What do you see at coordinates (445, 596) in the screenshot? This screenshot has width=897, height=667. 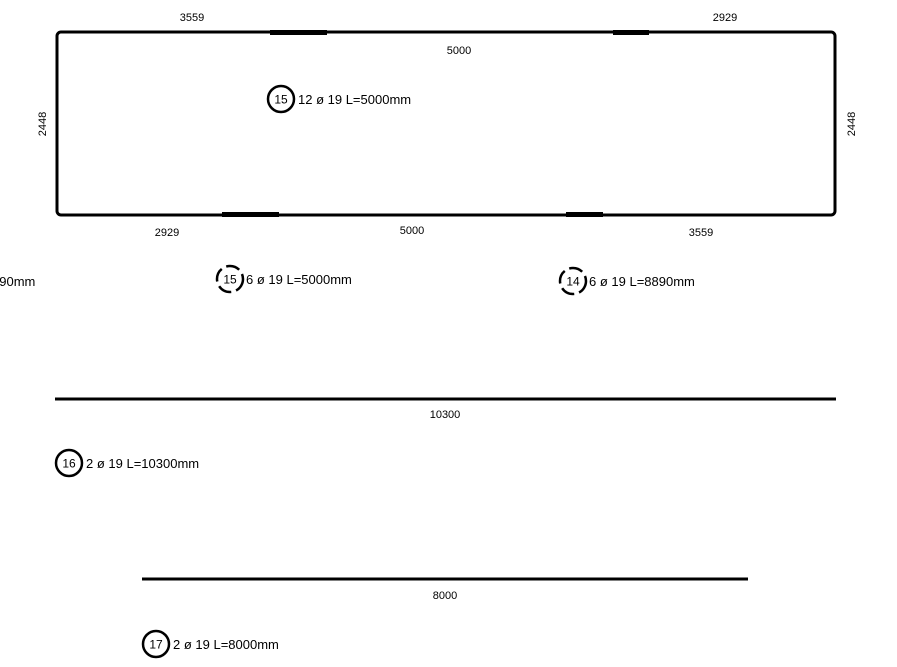 I see `dim-bar-17: 8000` at bounding box center [445, 596].